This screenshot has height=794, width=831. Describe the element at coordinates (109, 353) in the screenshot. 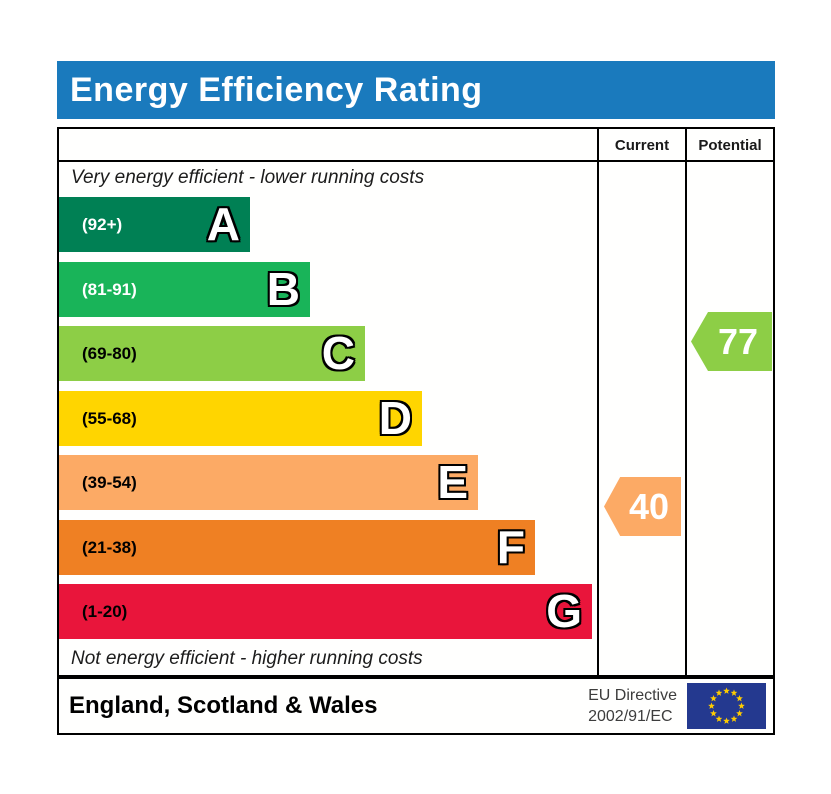

I see `band-range-label: (69-80)` at that location.